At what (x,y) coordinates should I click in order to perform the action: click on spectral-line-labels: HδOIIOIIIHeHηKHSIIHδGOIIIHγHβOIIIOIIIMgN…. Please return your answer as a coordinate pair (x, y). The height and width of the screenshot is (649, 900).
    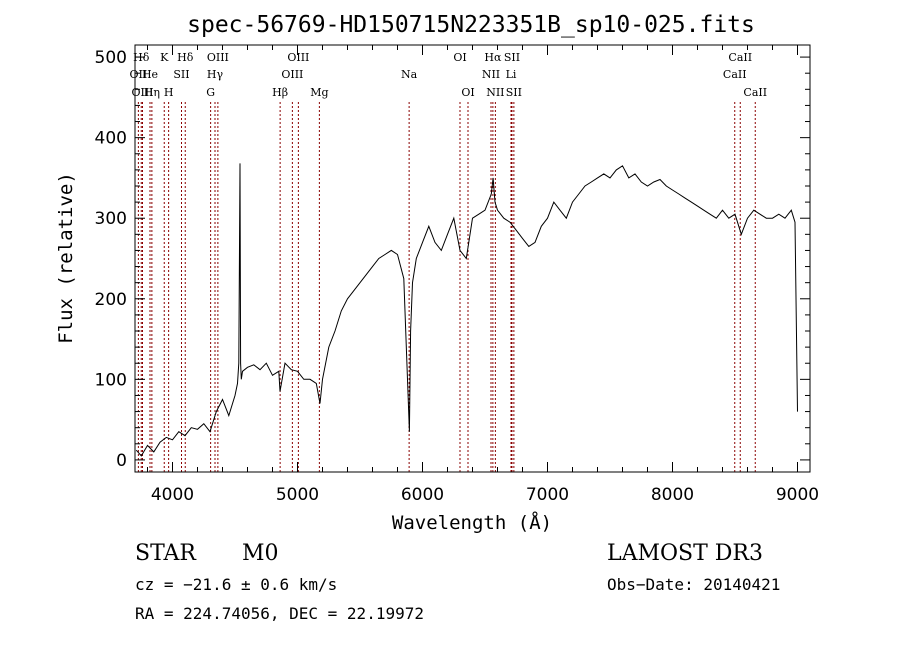
    Looking at the image, I should click on (449, 75).